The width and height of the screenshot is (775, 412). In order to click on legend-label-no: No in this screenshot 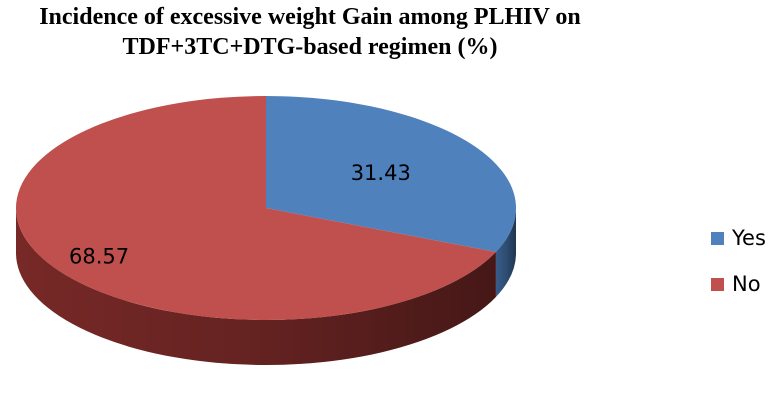, I will do `click(746, 284)`.